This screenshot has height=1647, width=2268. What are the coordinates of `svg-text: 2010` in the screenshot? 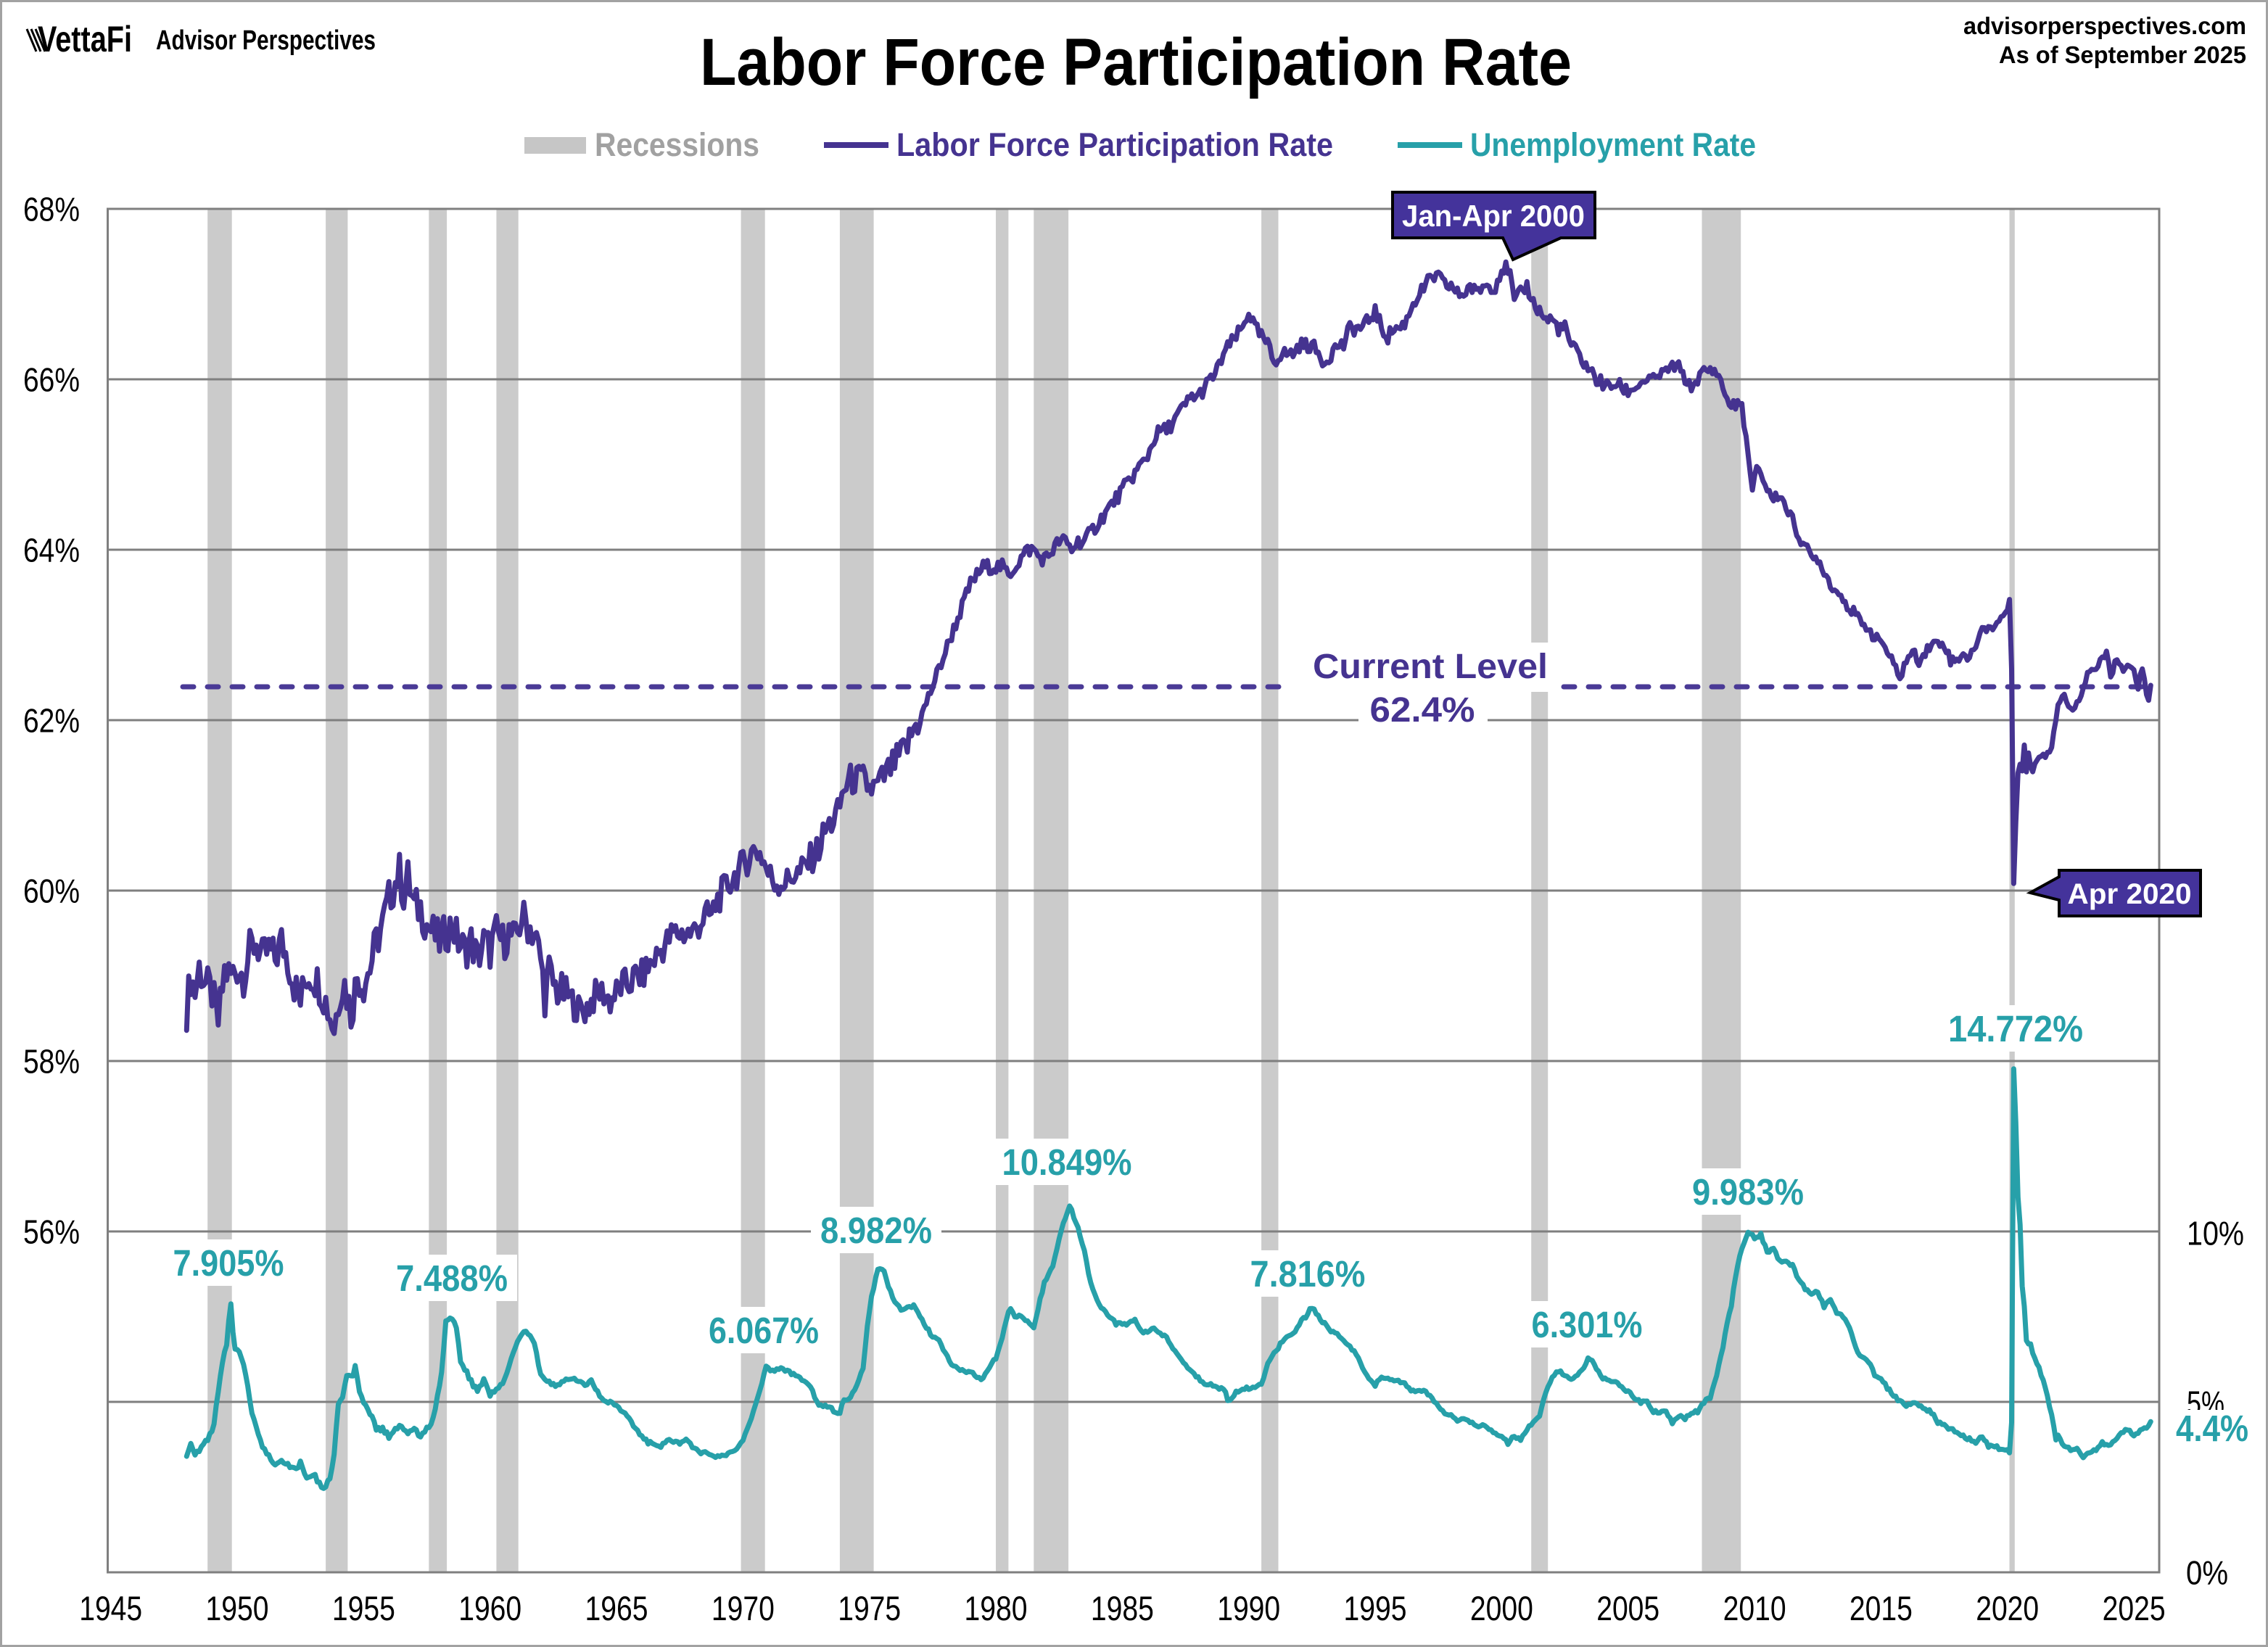 It's located at (1755, 1608).